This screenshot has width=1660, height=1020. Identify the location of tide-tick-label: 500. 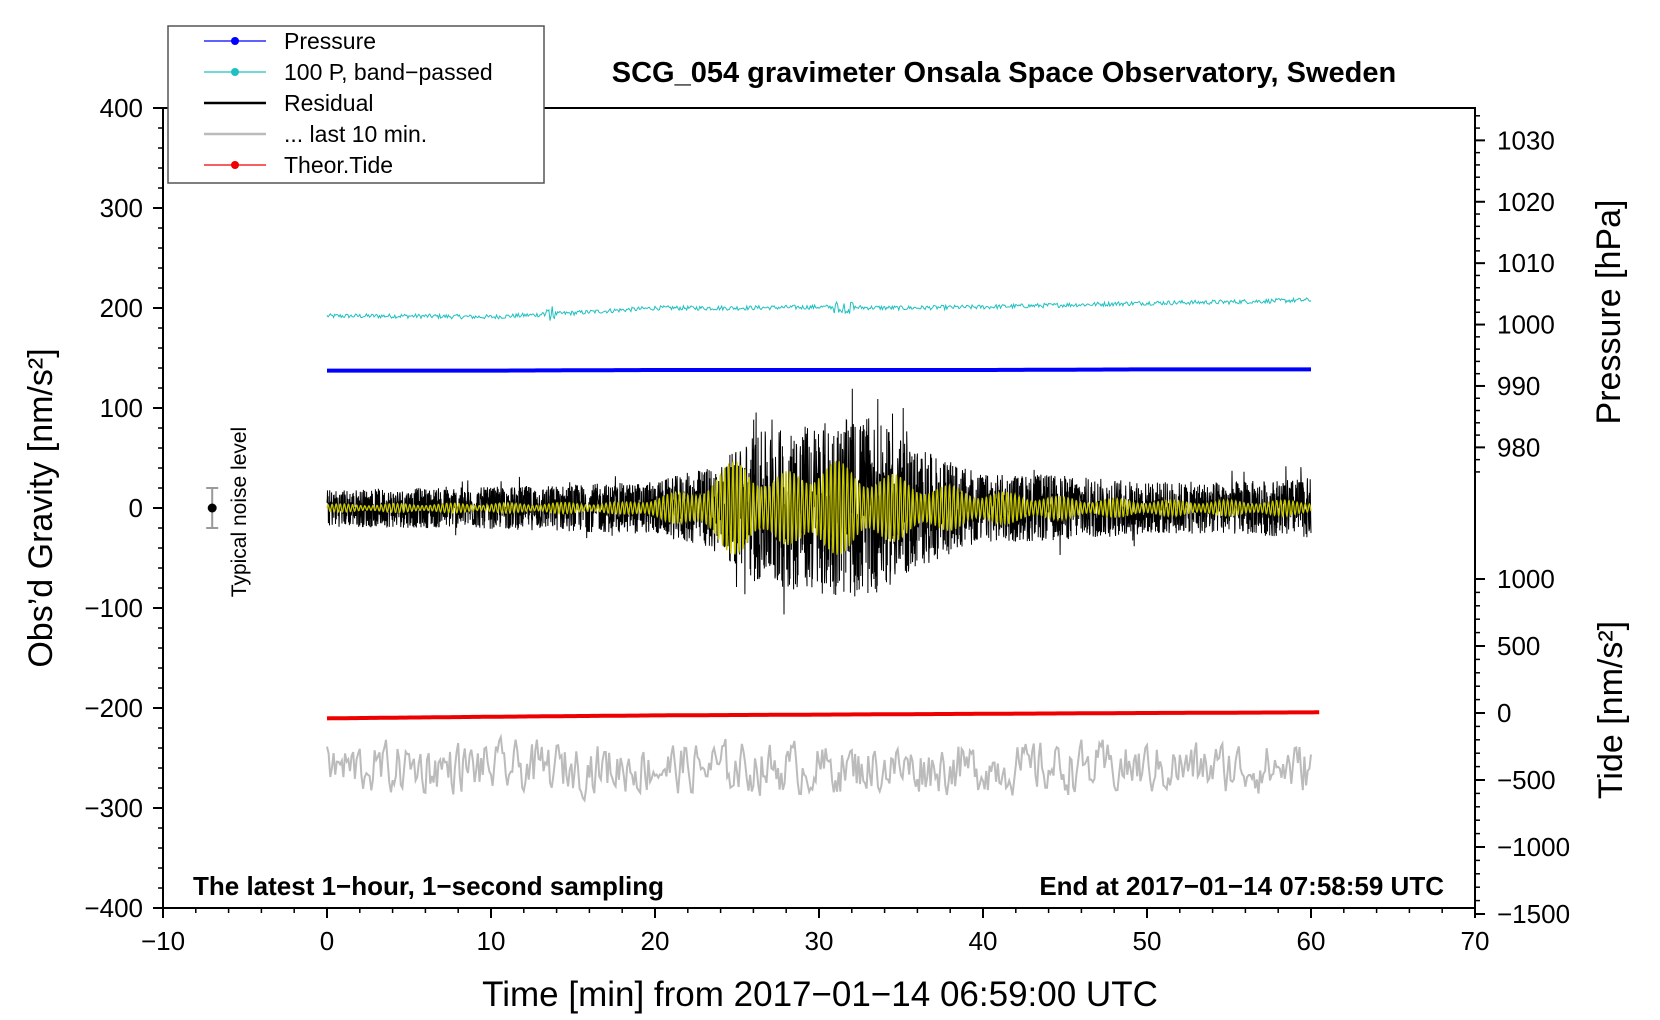
(1518, 646).